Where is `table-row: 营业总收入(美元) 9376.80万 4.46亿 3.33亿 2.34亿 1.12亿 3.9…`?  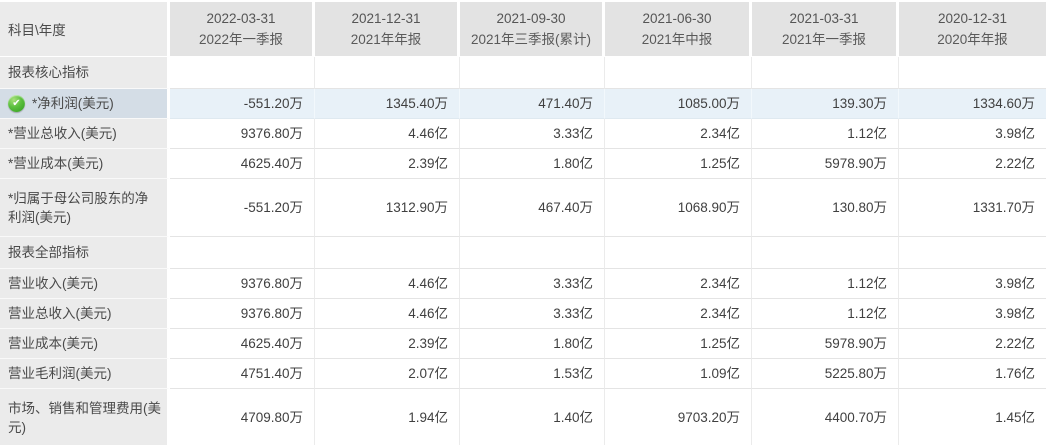 table-row: 营业总收入(美元) 9376.80万 4.46亿 3.33亿 2.34亿 1.12亿 3.9… is located at coordinates (523, 314).